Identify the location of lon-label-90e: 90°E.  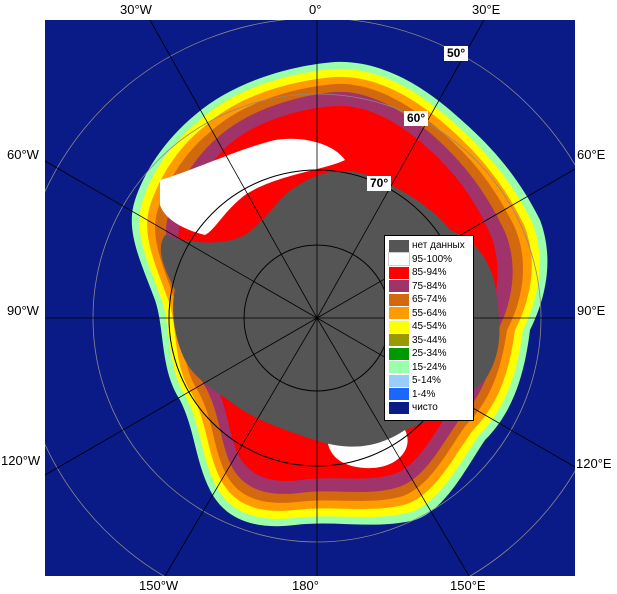
(591, 310).